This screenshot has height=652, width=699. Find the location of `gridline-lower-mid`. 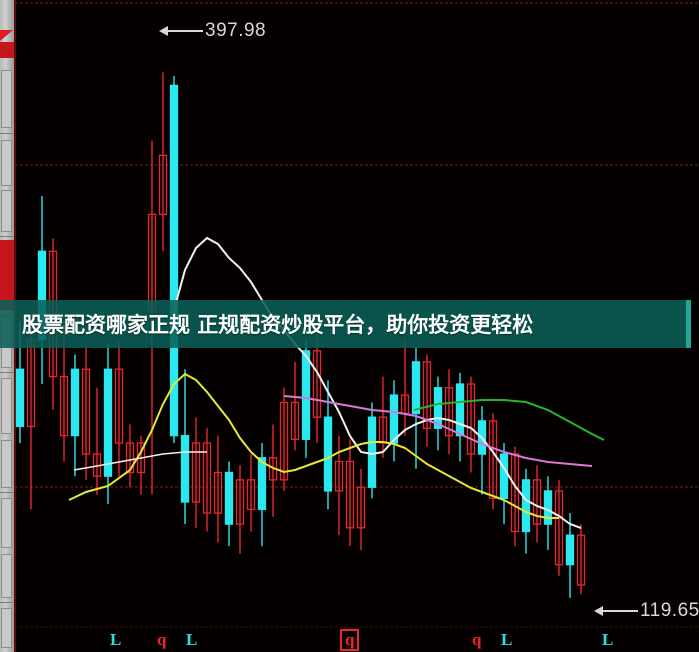

gridline-lower-mid is located at coordinates (356, 487).